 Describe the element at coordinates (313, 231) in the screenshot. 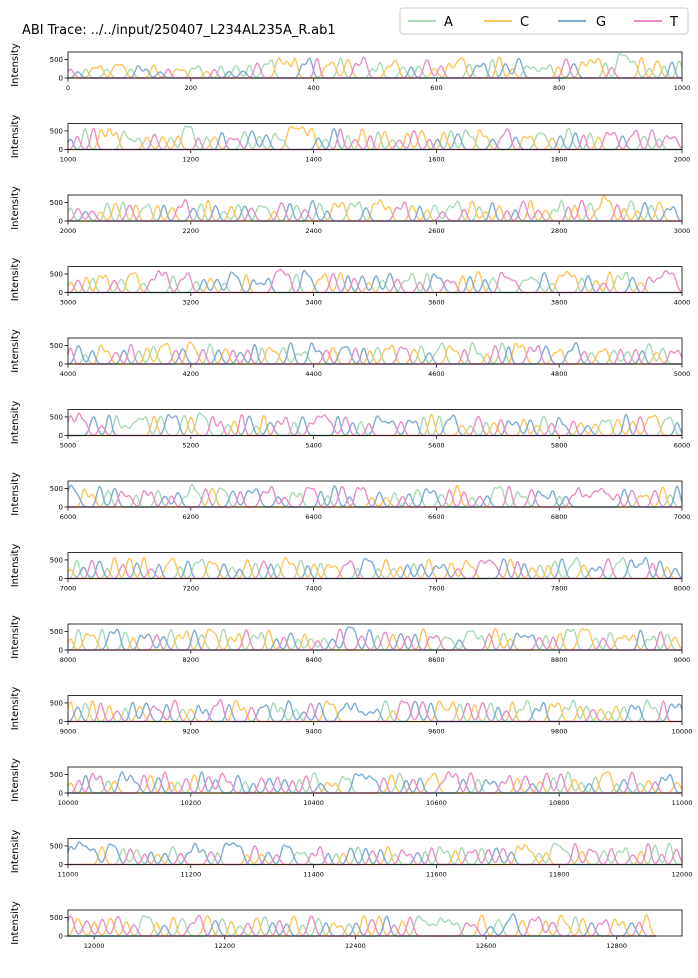

I see `x-tick-label: 2400` at that location.